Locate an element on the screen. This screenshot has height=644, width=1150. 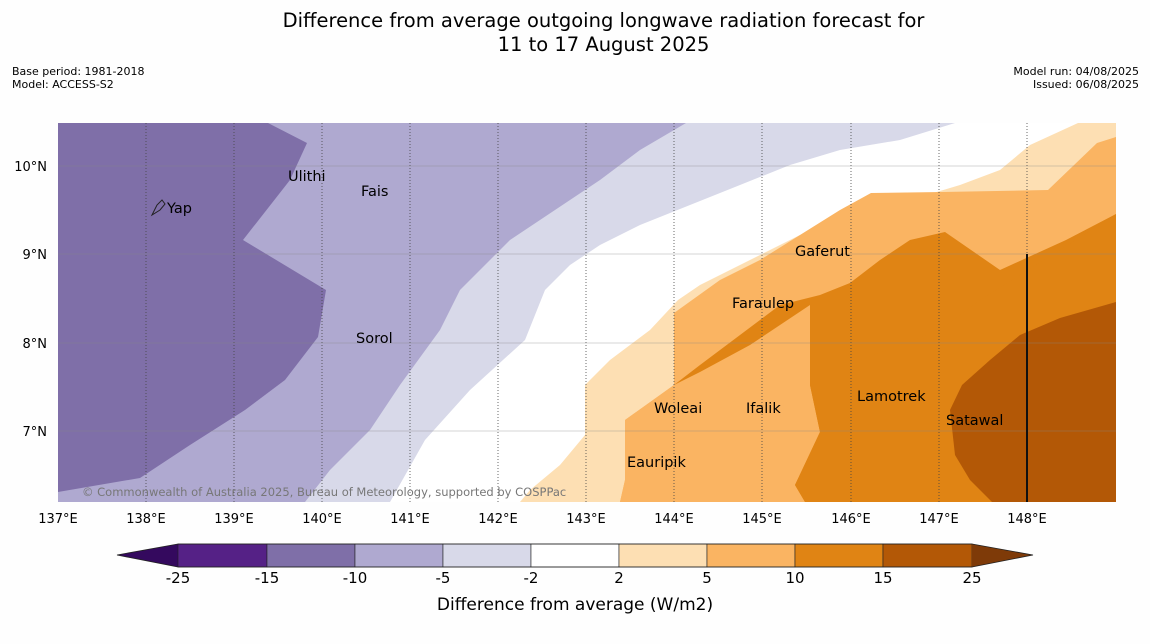
model-run: Model run: 04/08/2025 is located at coordinates (1076, 71).